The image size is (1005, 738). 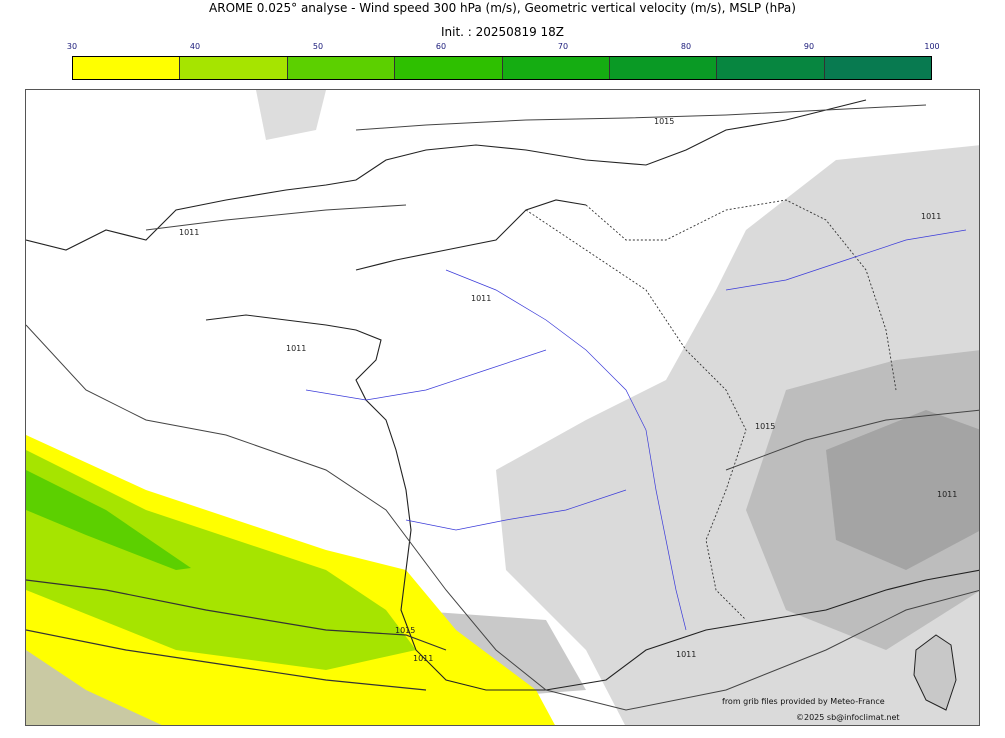 What do you see at coordinates (471, 235) in the screenshot?
I see `coastline` at bounding box center [471, 235].